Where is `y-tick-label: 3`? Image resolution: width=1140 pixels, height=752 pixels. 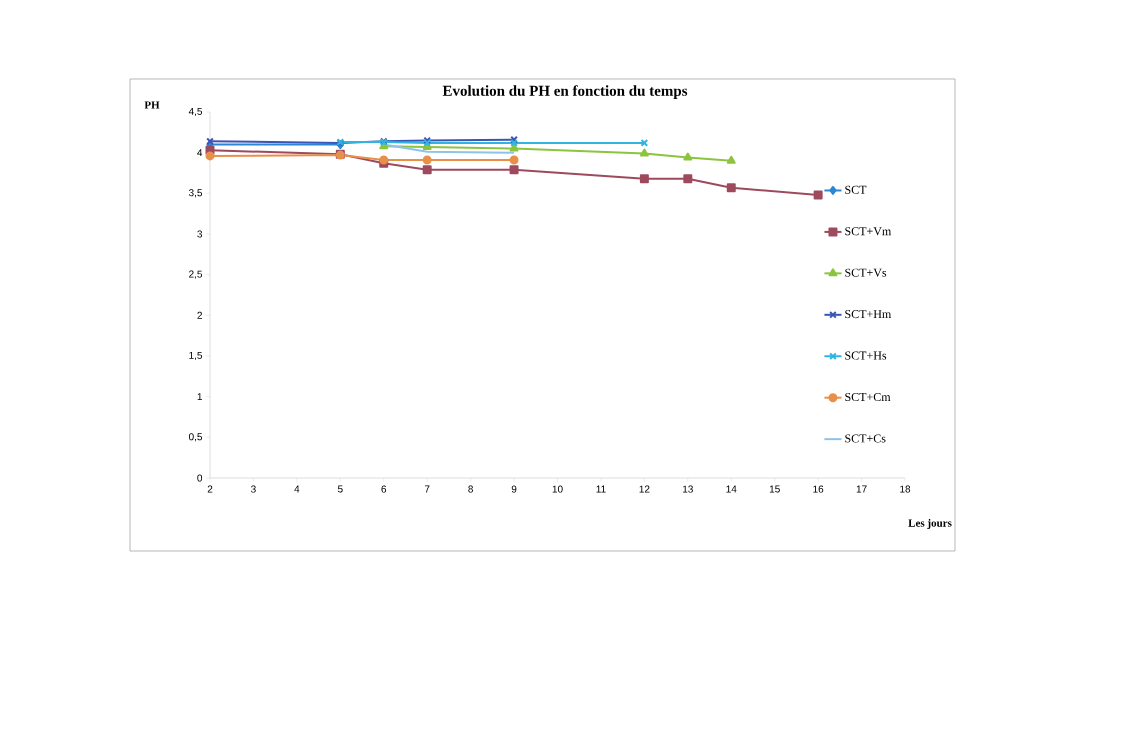
y-tick-label: 3 is located at coordinates (200, 234).